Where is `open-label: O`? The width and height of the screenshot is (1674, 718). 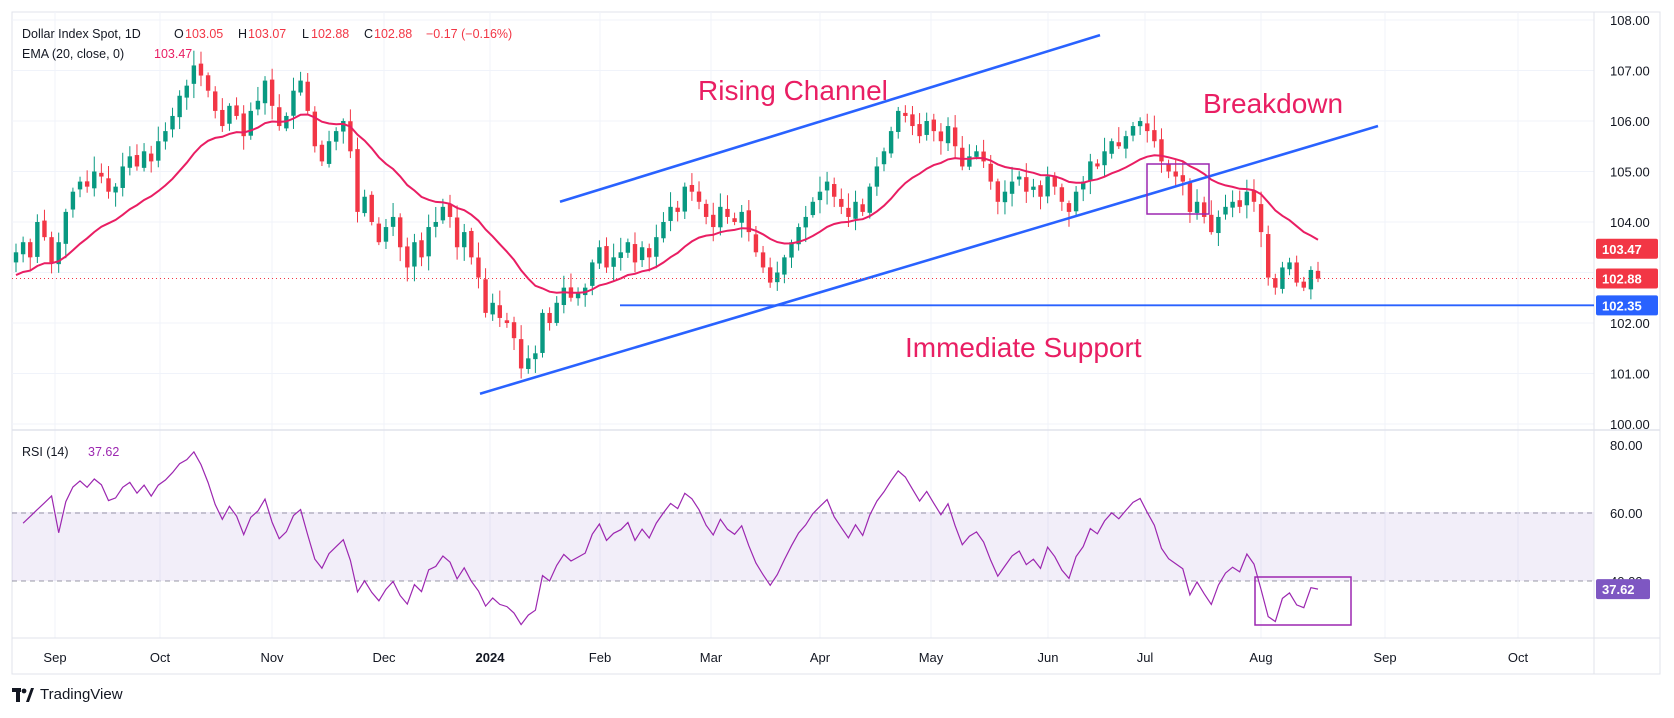
open-label: O is located at coordinates (179, 34).